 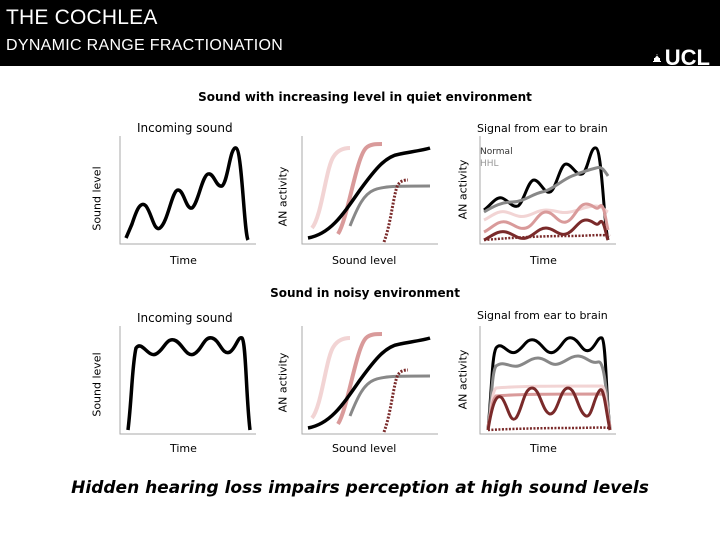 What do you see at coordinates (82, 17) in the screenshot?
I see `slide-title: THE COCHLEA` at bounding box center [82, 17].